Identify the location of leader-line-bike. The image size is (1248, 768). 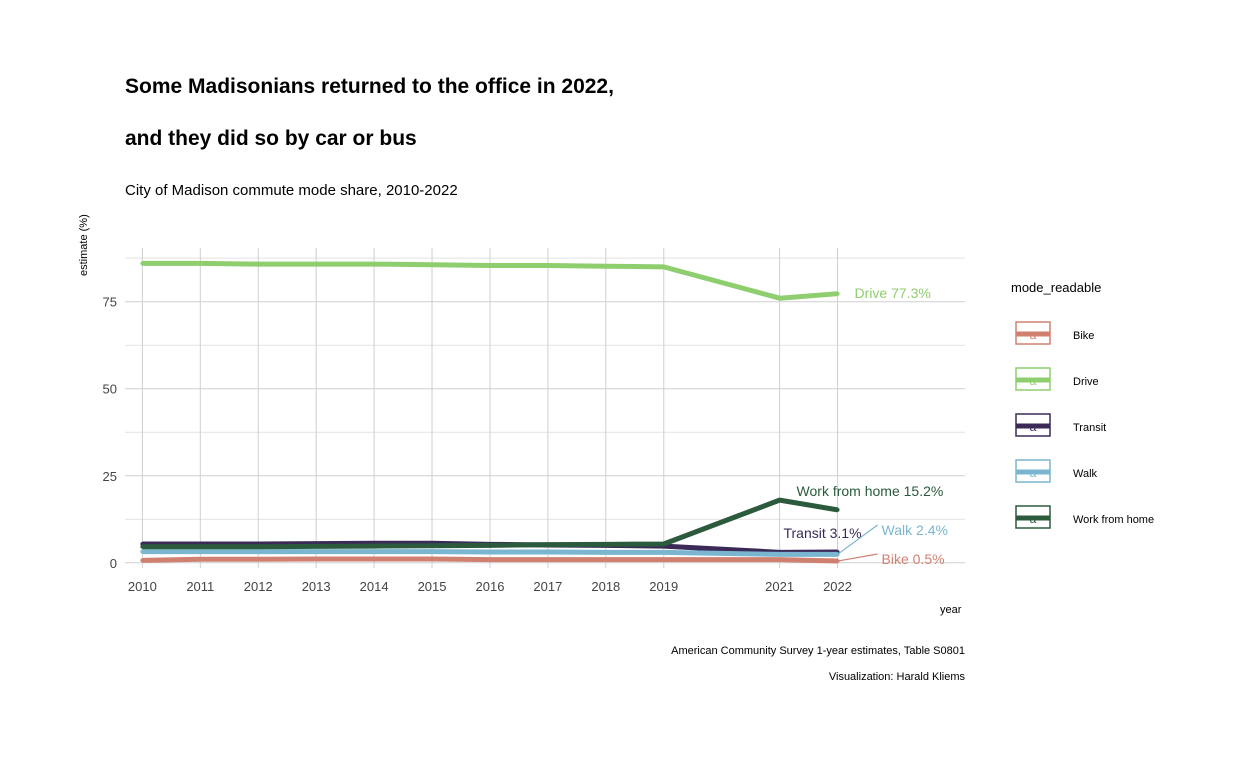
(857, 557).